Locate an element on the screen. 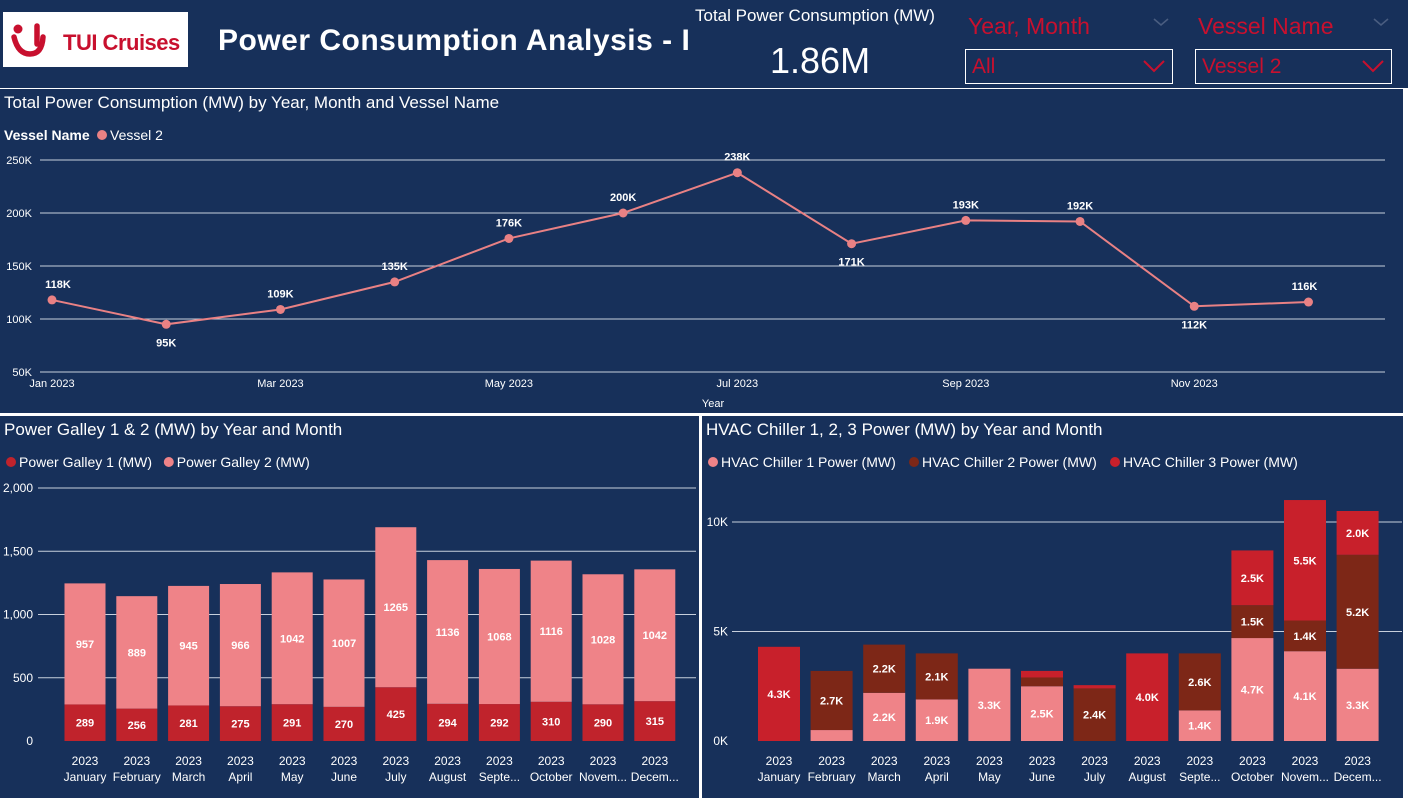  data-label: 95K is located at coordinates (166, 343).